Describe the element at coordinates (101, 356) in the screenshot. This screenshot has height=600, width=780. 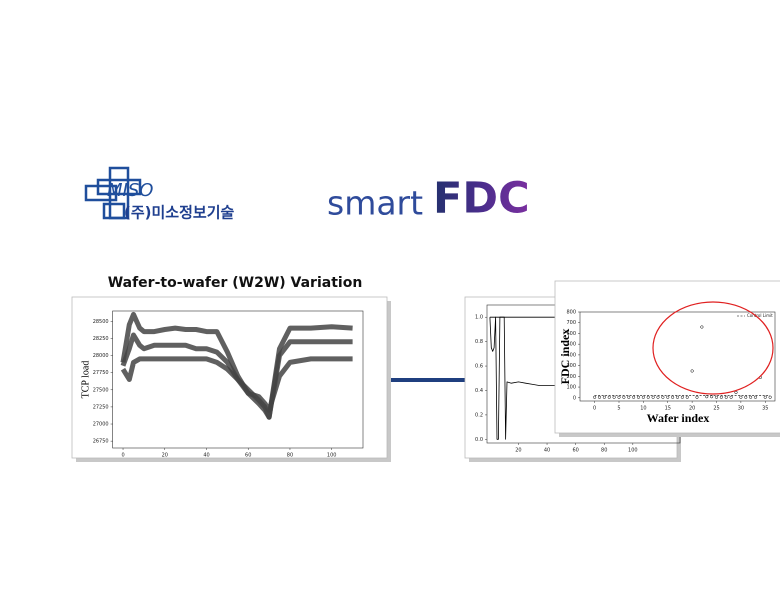
I see `y-tick-label: 28000` at that location.